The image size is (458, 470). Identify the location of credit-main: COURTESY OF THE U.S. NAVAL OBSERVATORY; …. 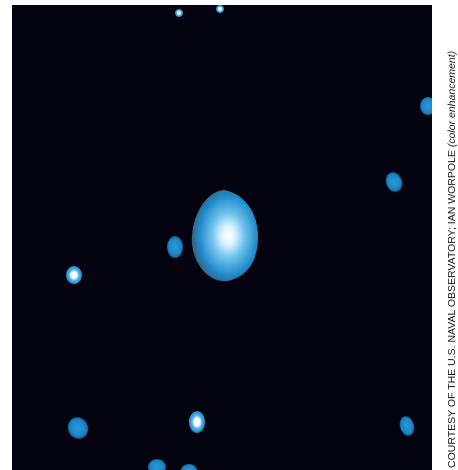
(452, 309).